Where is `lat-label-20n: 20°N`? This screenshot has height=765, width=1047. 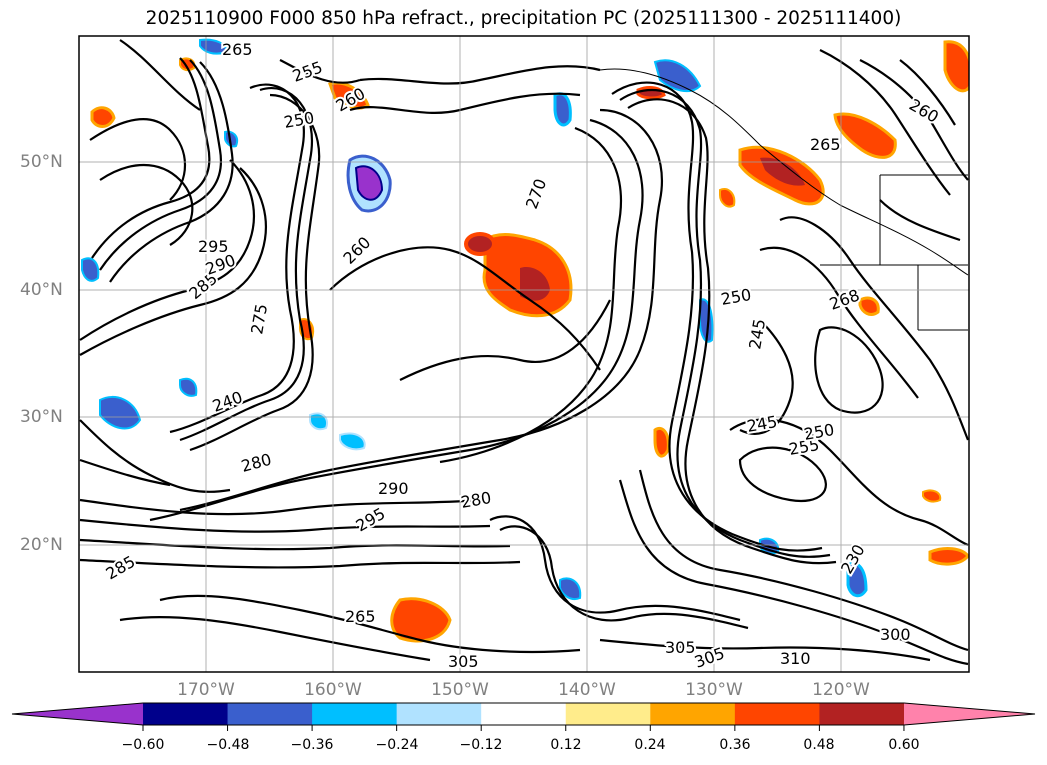
lat-label-20n: 20°N is located at coordinates (41, 545).